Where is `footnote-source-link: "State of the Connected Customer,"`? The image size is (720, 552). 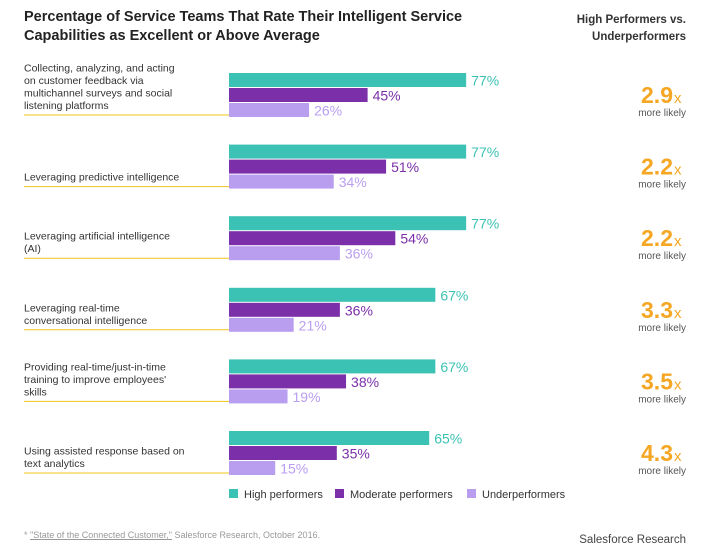 footnote-source-link: "State of the Connected Customer," is located at coordinates (101, 535).